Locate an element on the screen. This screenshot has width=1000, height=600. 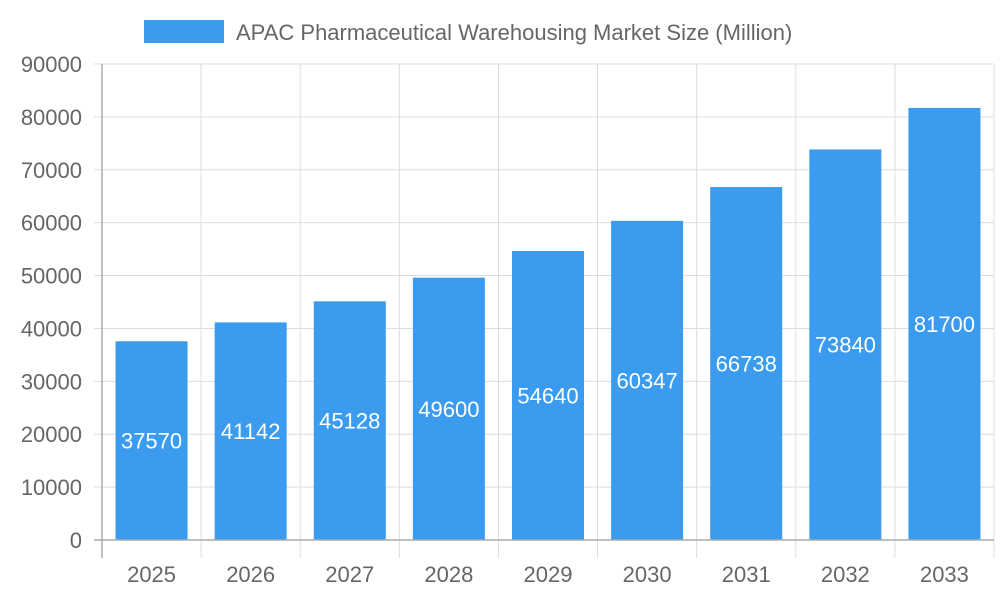
x-tick-label: 2033 is located at coordinates (944, 574).